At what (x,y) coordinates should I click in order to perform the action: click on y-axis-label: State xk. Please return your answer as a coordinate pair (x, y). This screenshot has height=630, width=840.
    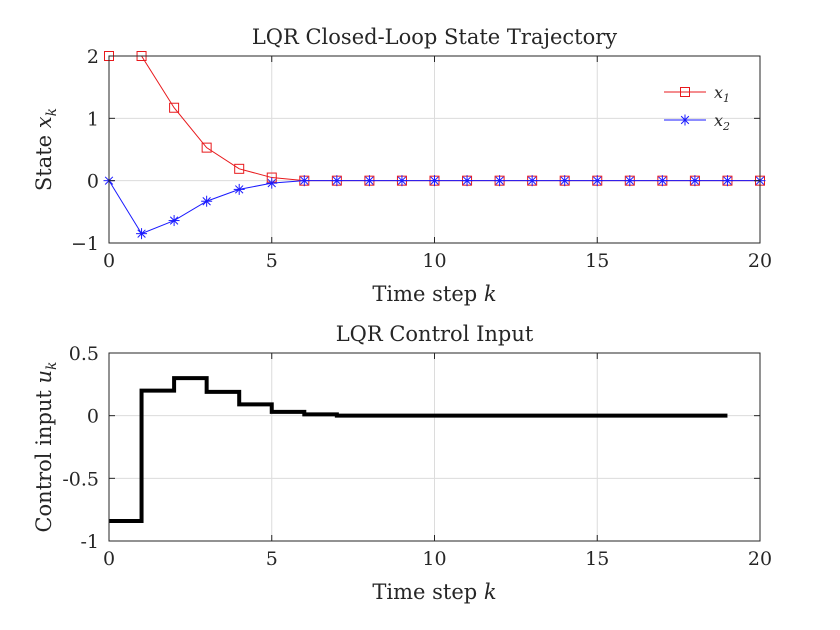
    Looking at the image, I should click on (46, 149).